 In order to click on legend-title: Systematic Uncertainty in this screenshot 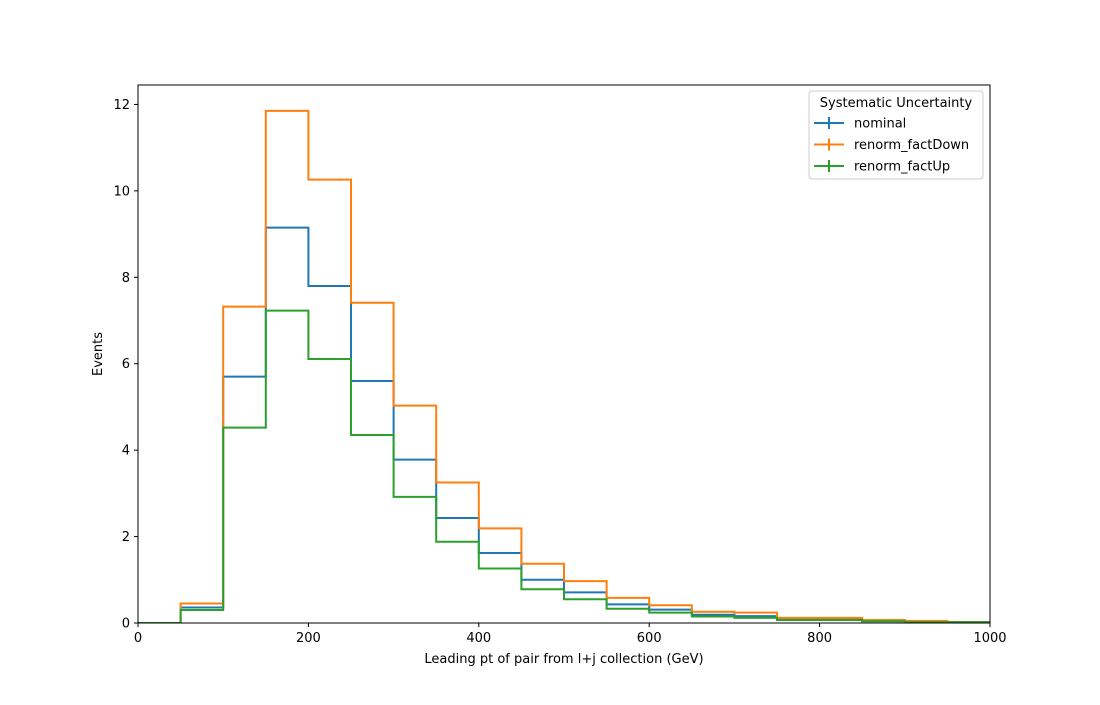, I will do `click(896, 103)`.